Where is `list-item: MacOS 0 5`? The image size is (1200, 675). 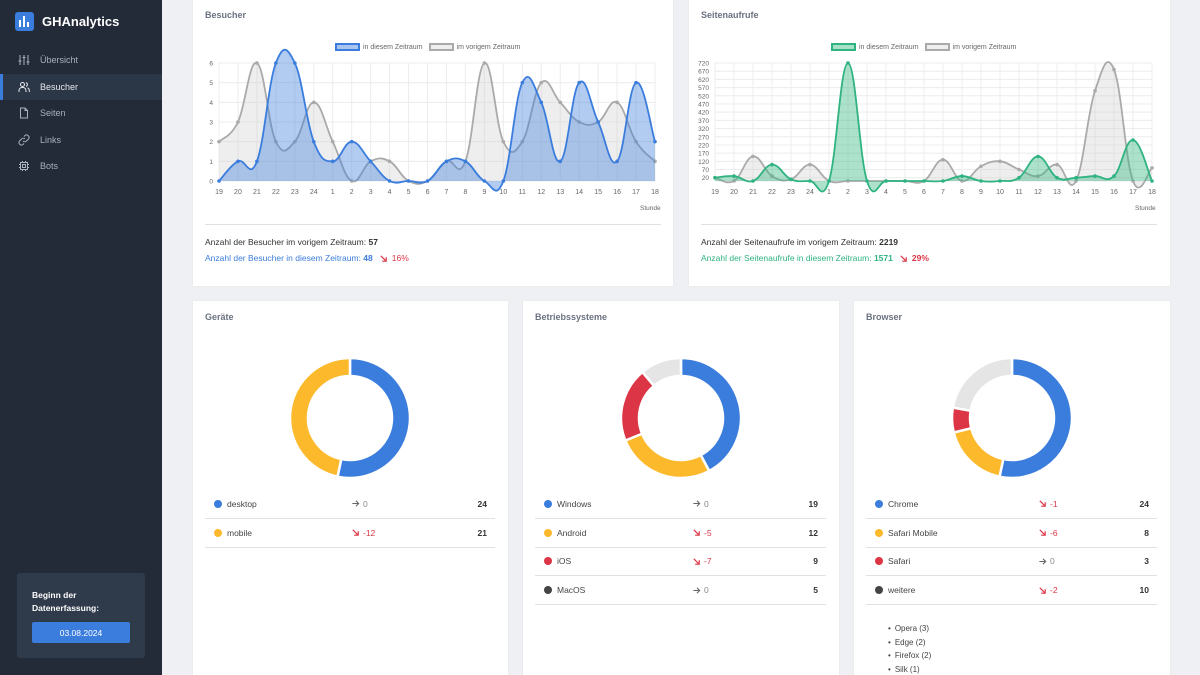 list-item: MacOS 0 5 is located at coordinates (680, 591).